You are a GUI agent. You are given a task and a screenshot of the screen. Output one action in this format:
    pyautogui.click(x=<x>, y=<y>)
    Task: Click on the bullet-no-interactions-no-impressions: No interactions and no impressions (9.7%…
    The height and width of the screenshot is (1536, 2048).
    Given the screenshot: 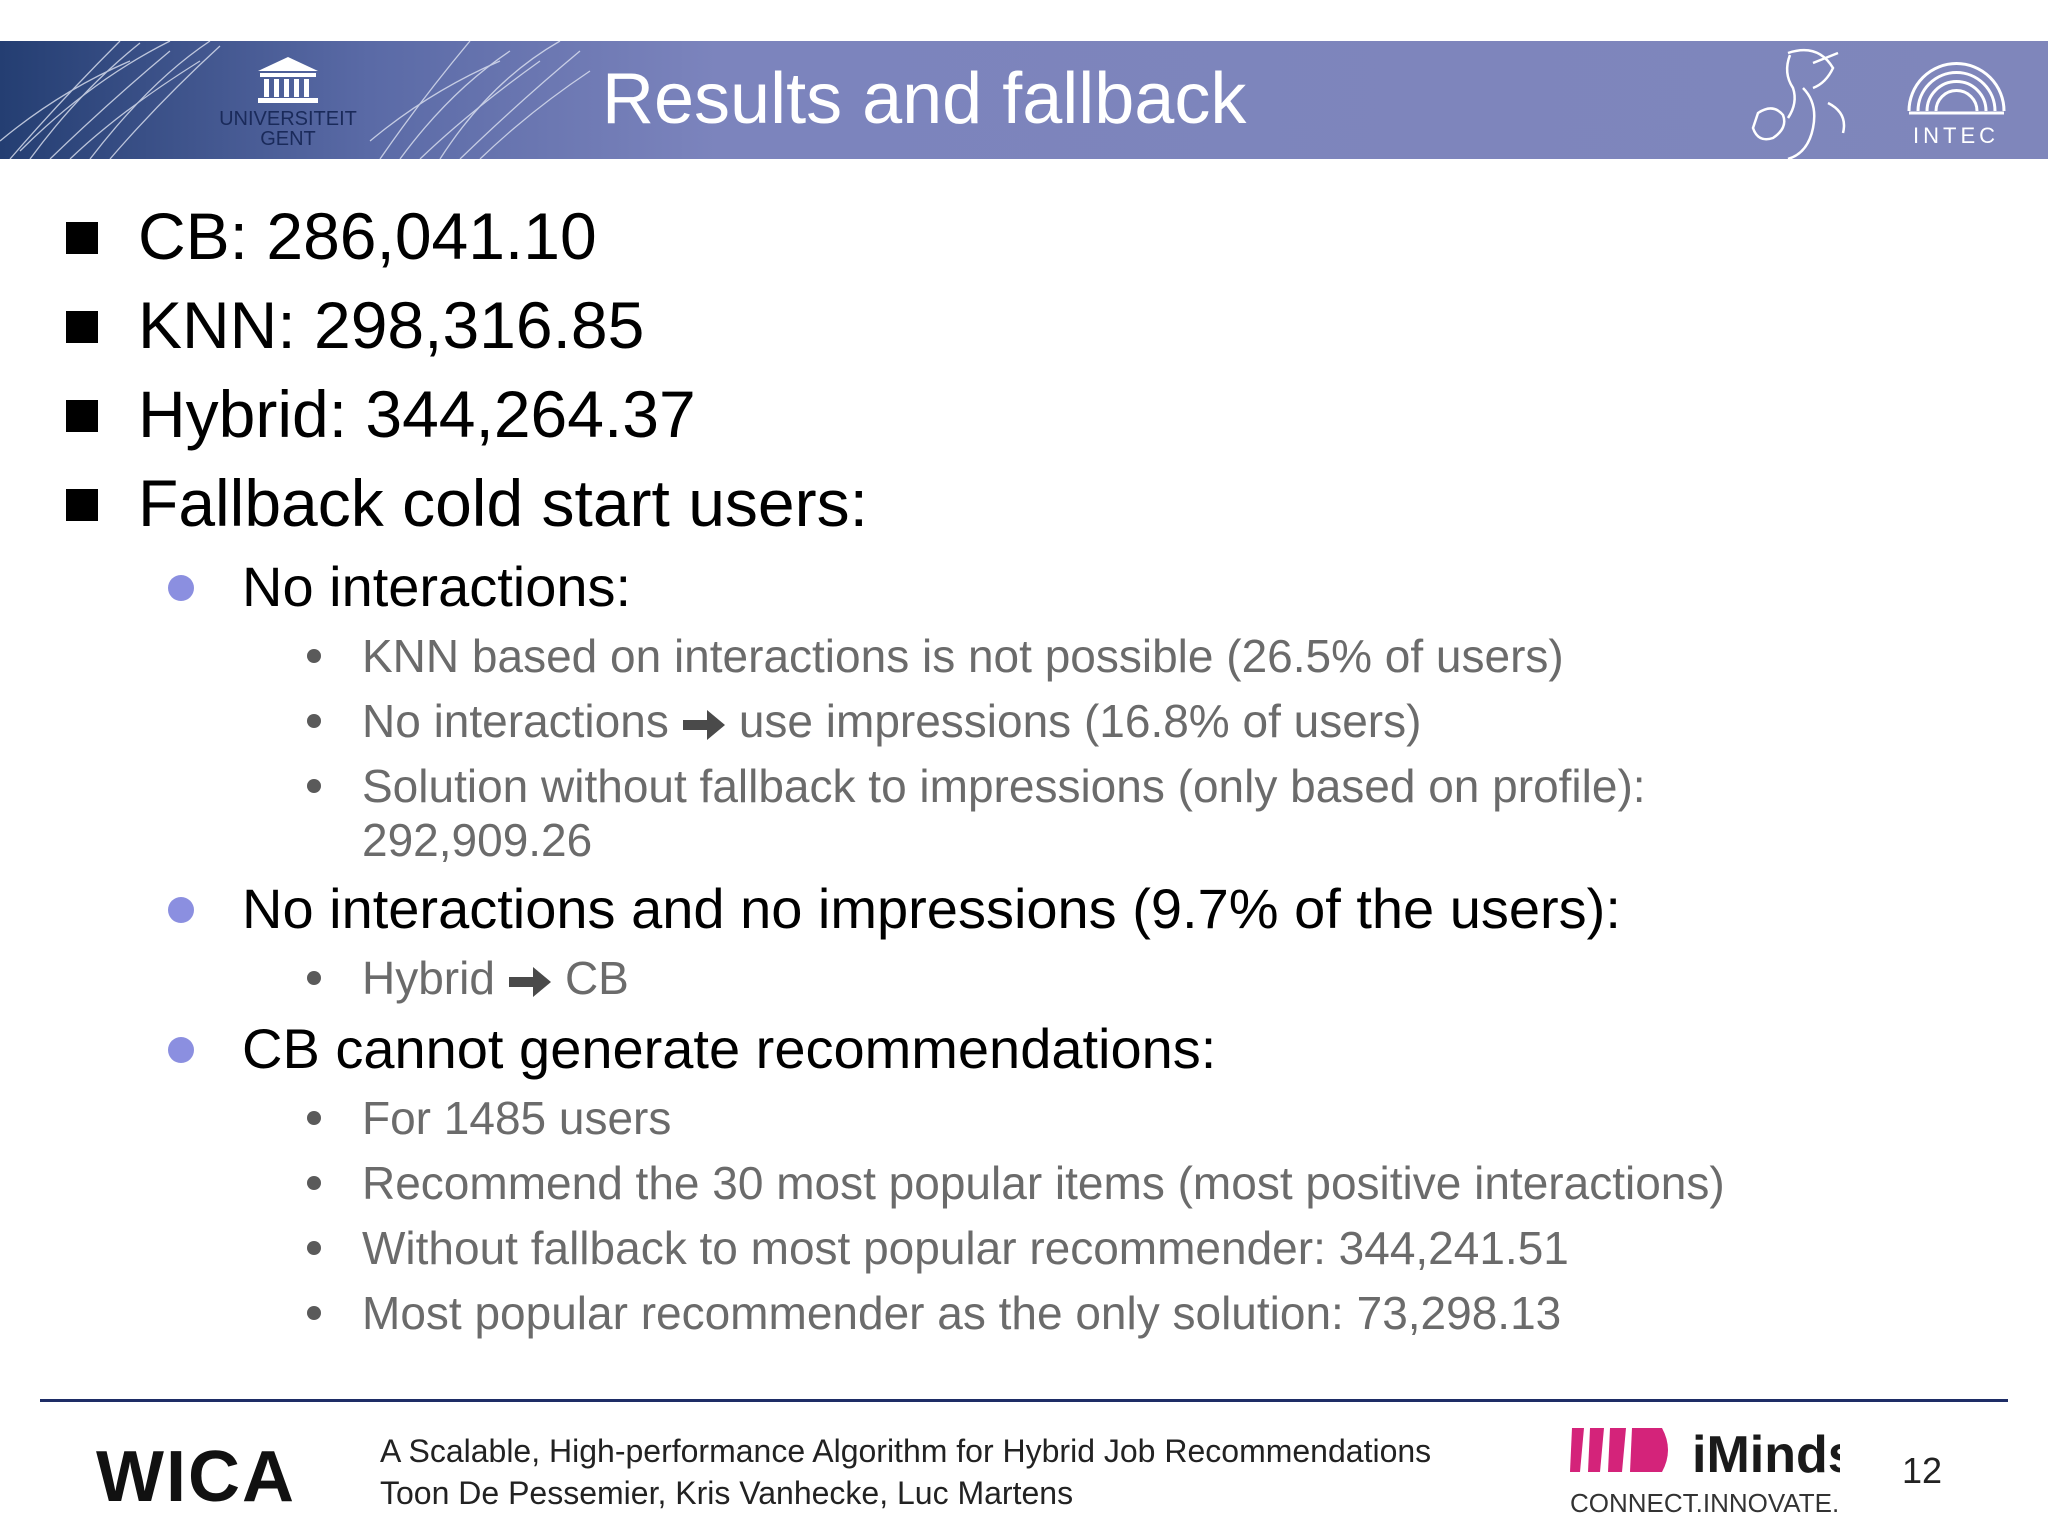 What is the action you would take?
    pyautogui.click(x=931, y=908)
    